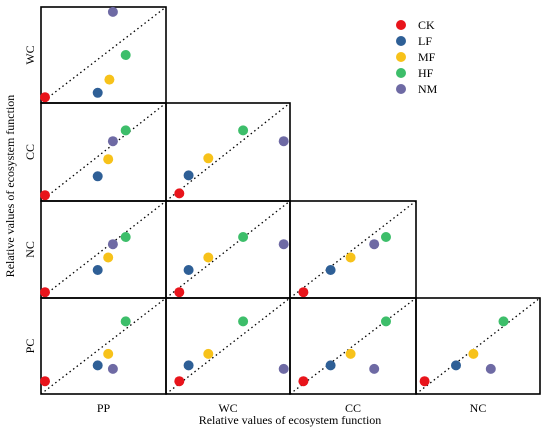 The width and height of the screenshot is (550, 435). What do you see at coordinates (427, 57) in the screenshot?
I see `legend-label: MF` at bounding box center [427, 57].